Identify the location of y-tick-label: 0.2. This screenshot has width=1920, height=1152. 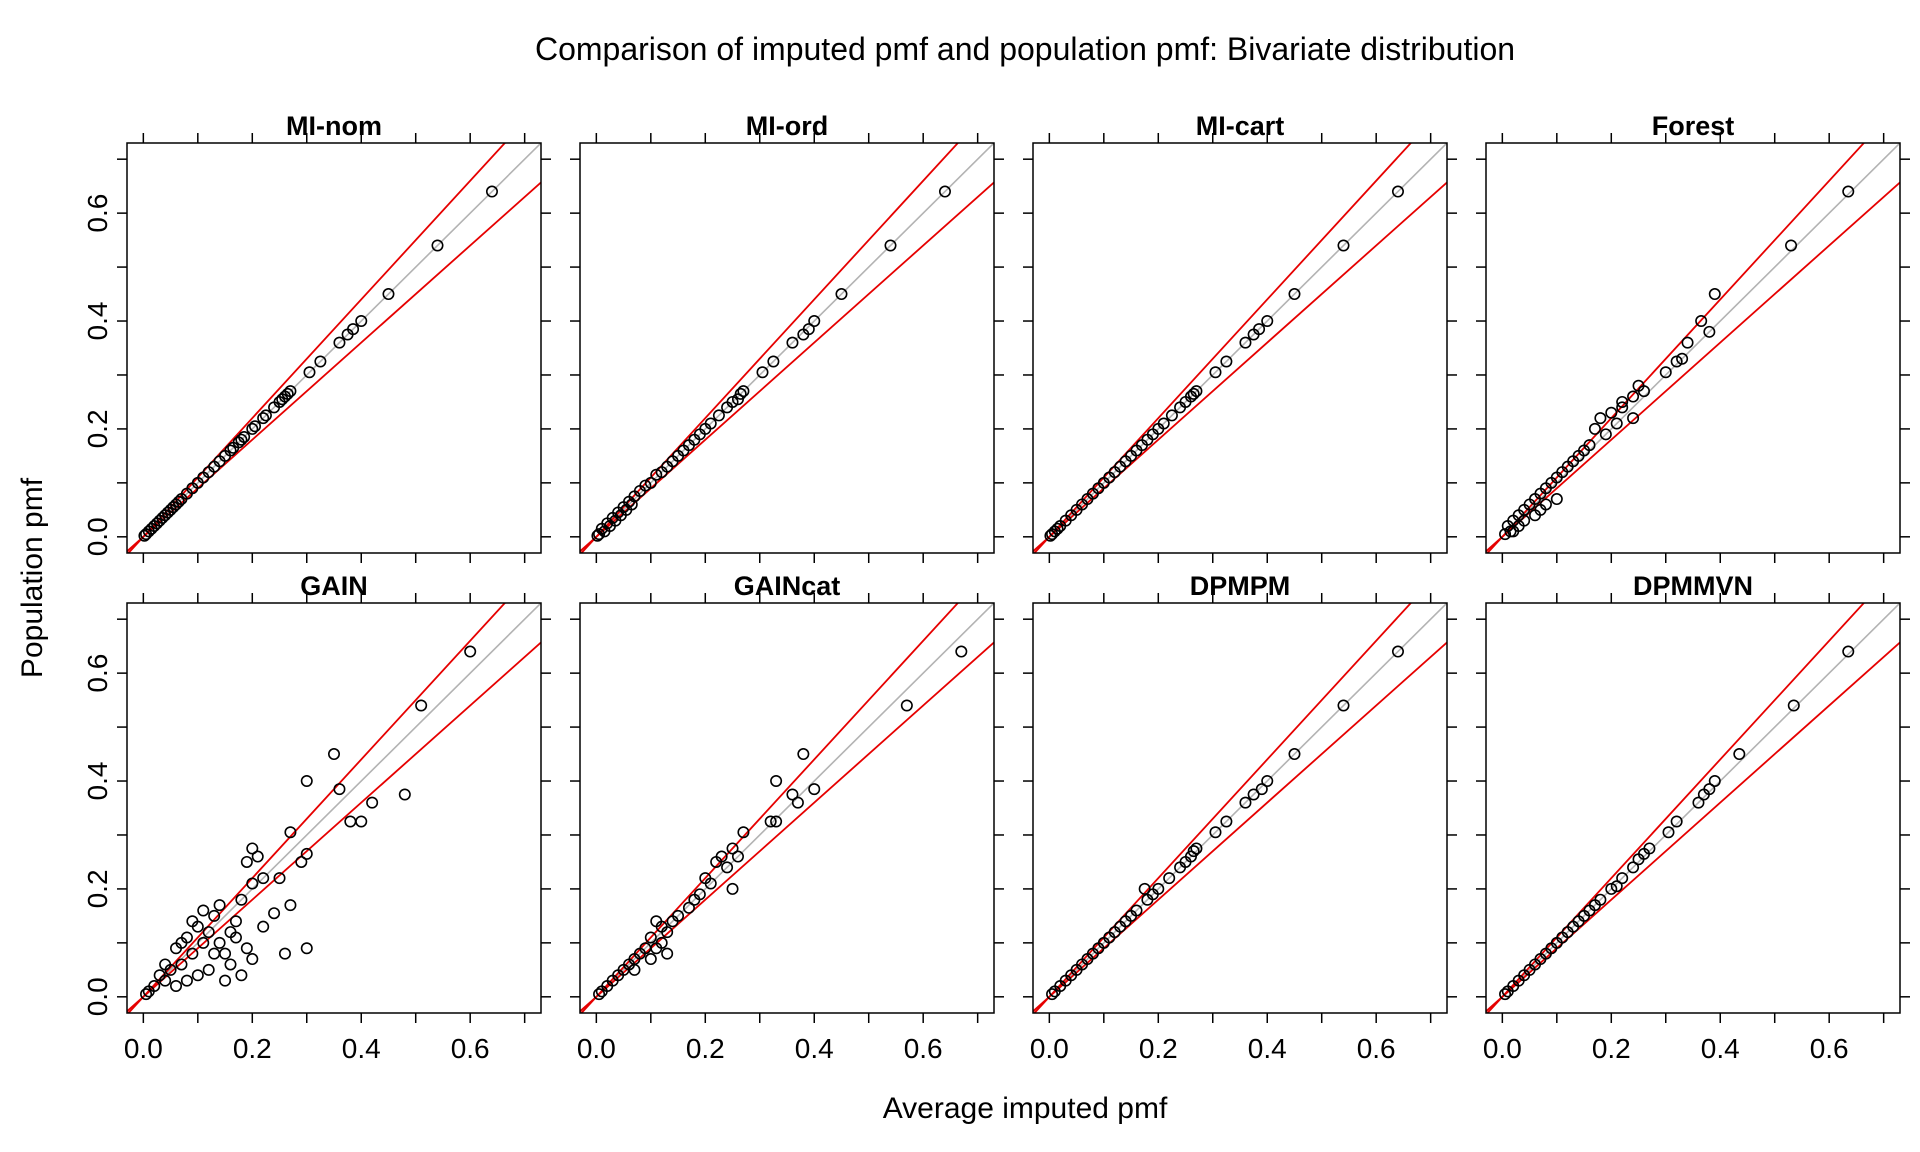
(97, 888).